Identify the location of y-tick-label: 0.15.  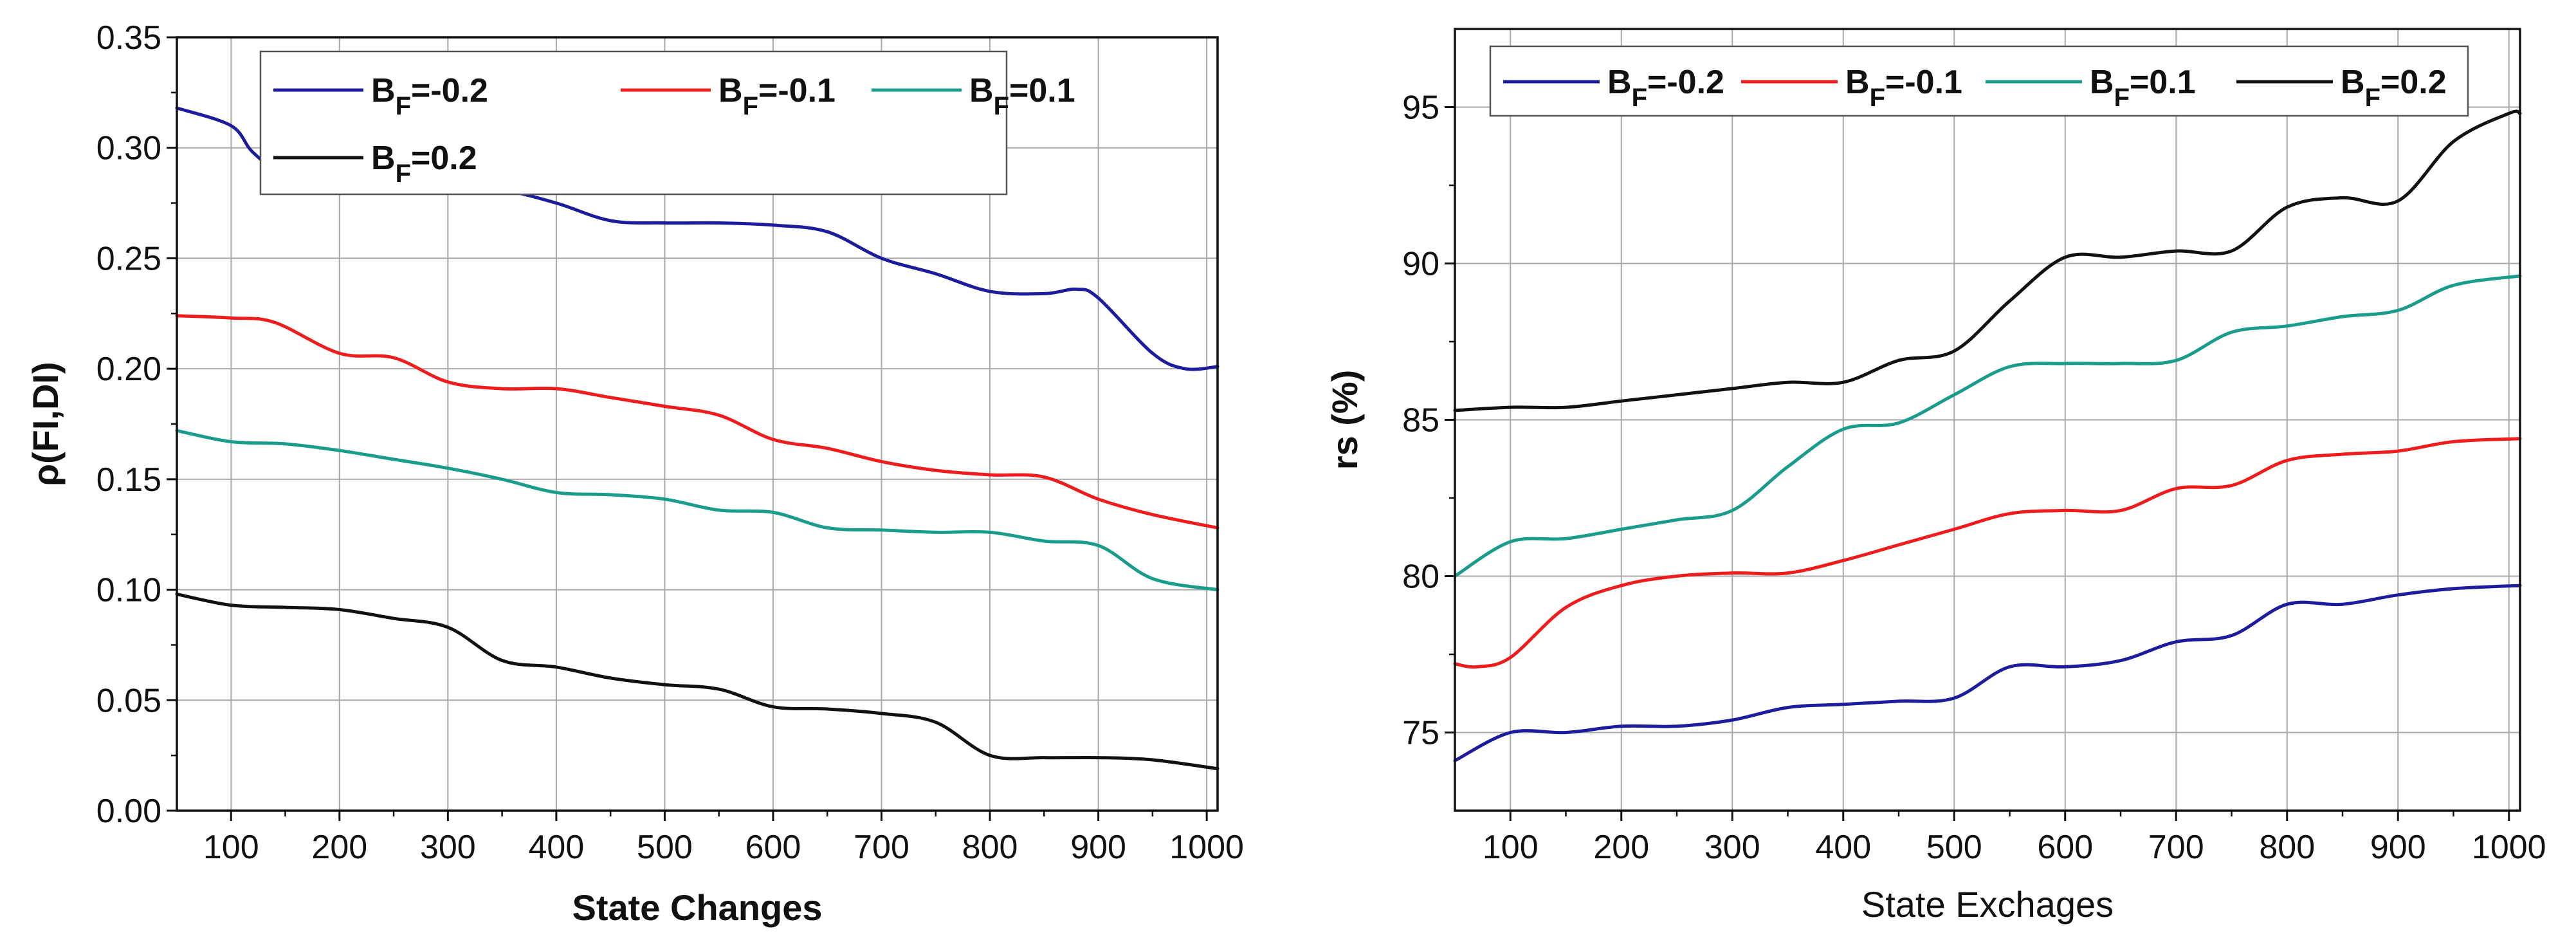
(128, 480).